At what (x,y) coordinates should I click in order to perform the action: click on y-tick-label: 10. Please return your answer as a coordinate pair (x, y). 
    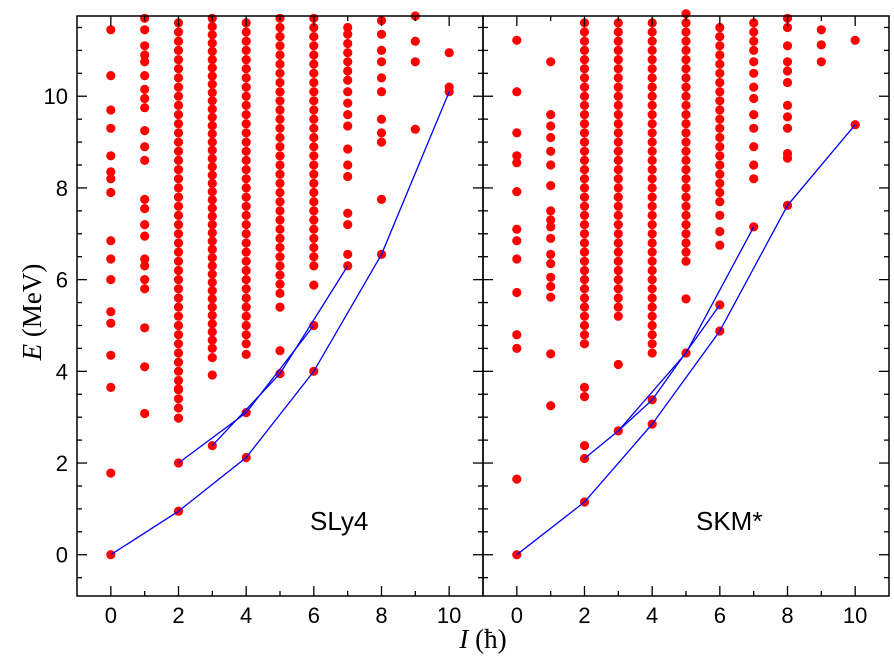
    Looking at the image, I should click on (56, 96).